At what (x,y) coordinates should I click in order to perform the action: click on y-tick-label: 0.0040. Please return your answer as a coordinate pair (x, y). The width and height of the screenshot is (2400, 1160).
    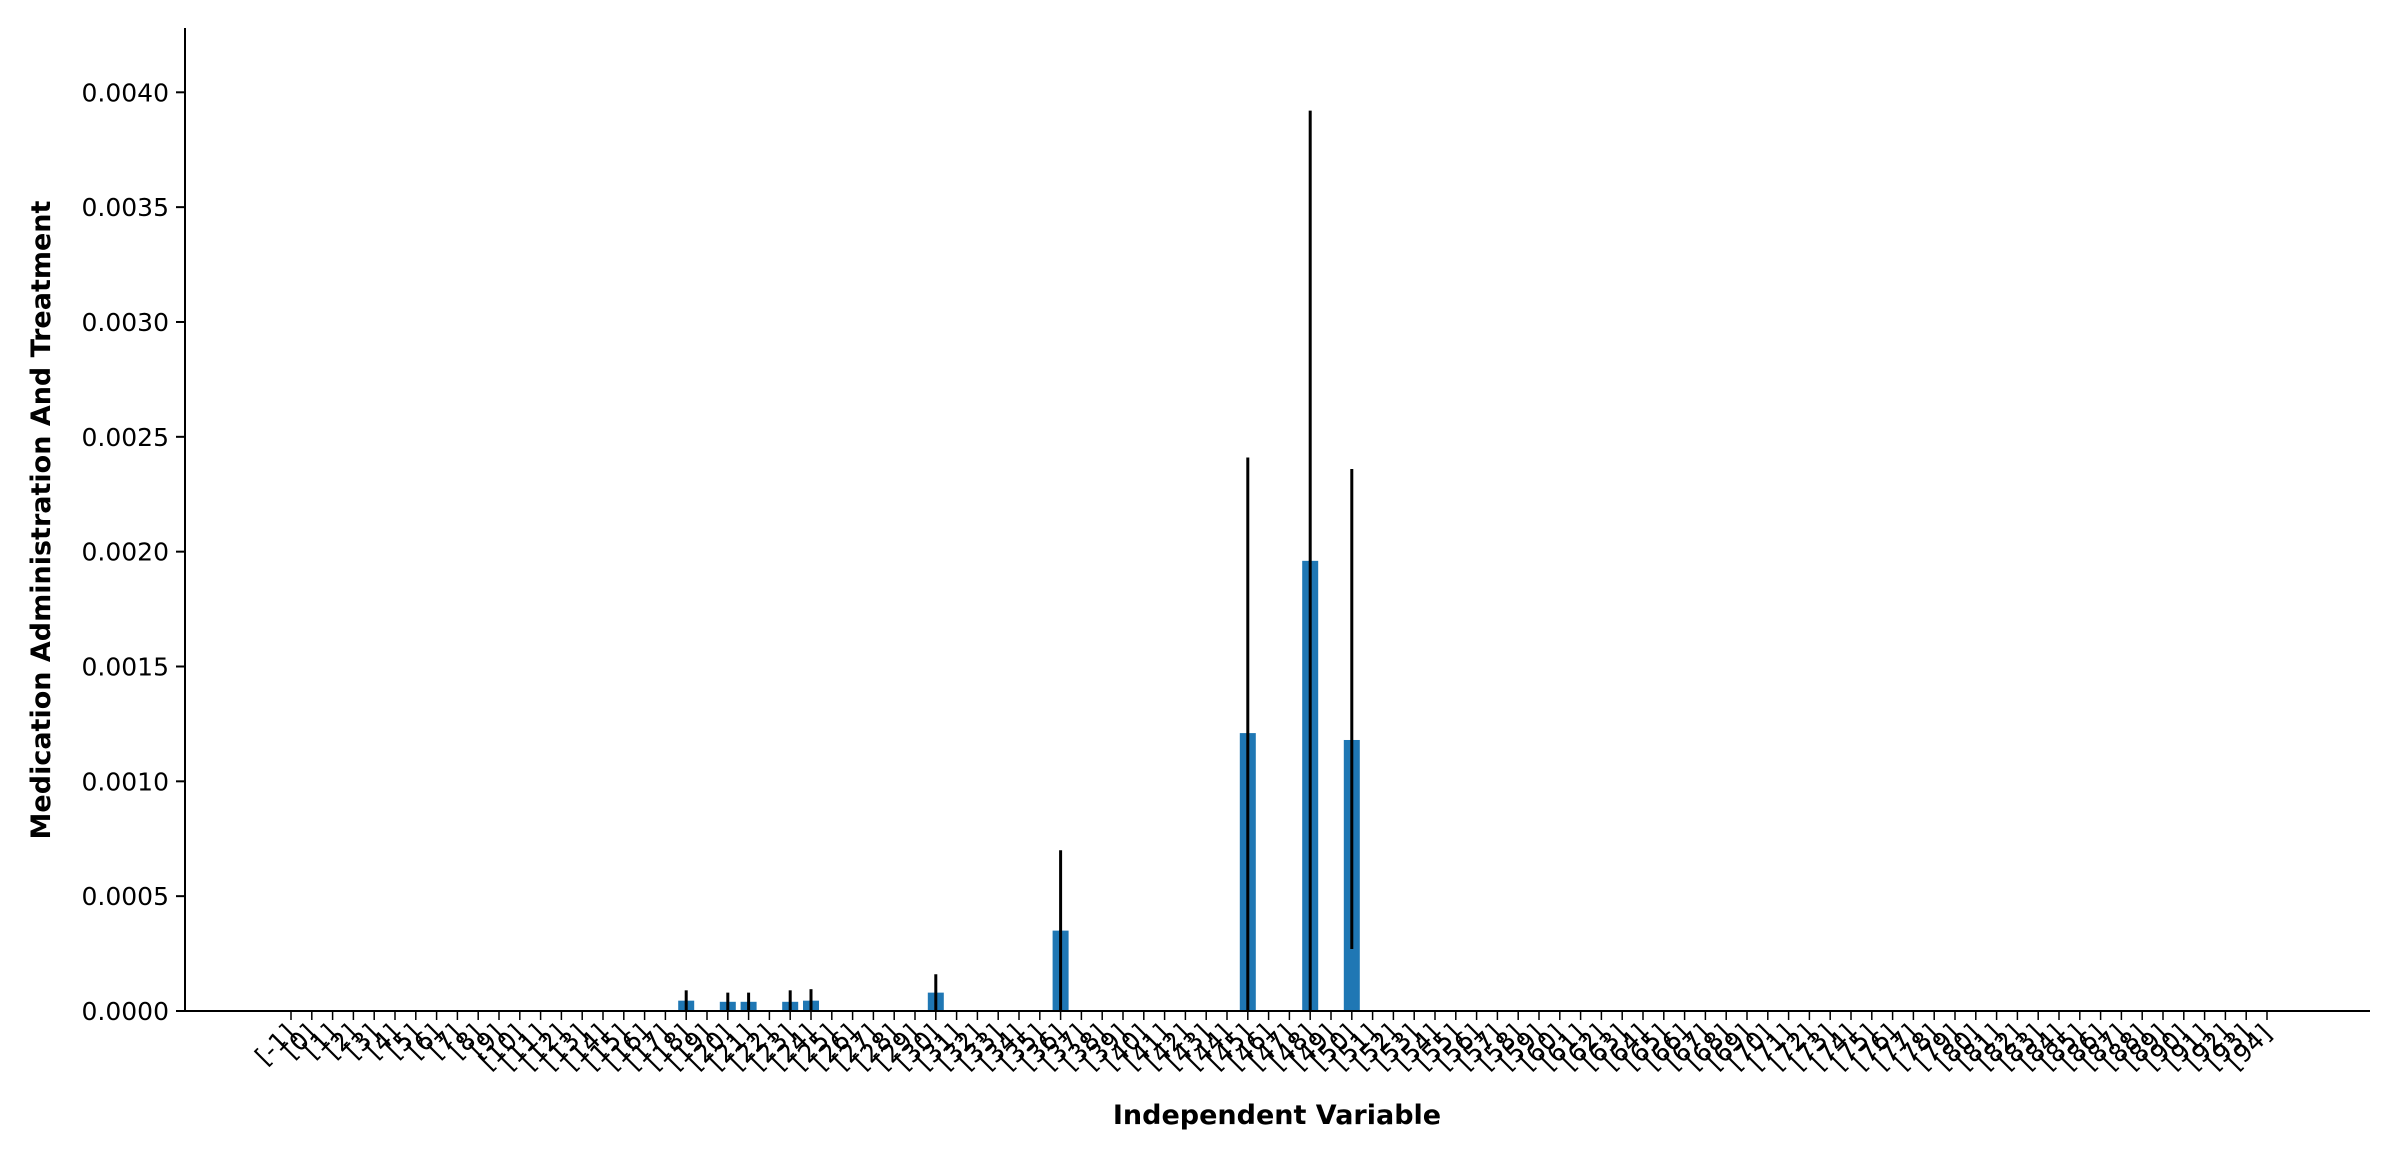
    Looking at the image, I should click on (125, 92).